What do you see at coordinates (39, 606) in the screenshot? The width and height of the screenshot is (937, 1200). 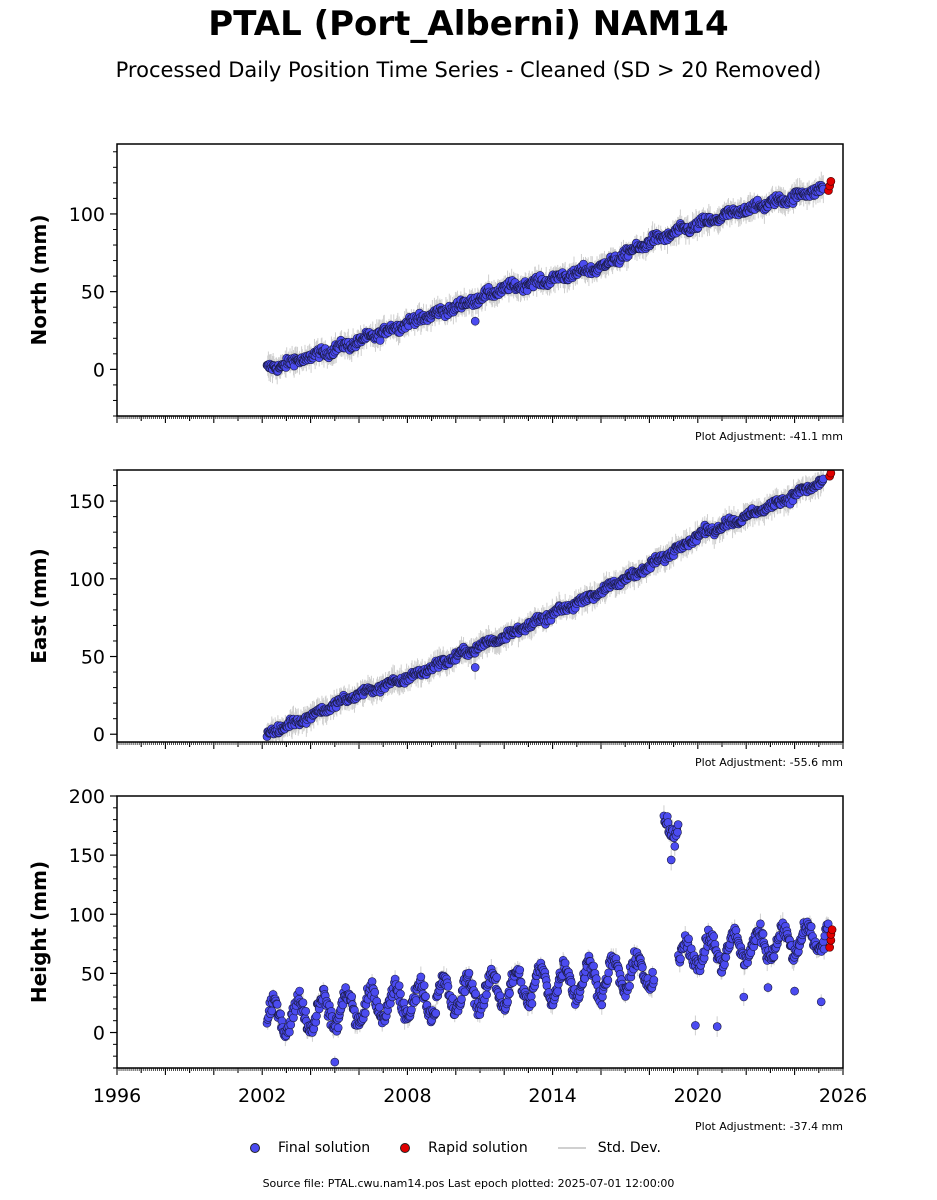 I see `y-axis-label: East (mm)` at bounding box center [39, 606].